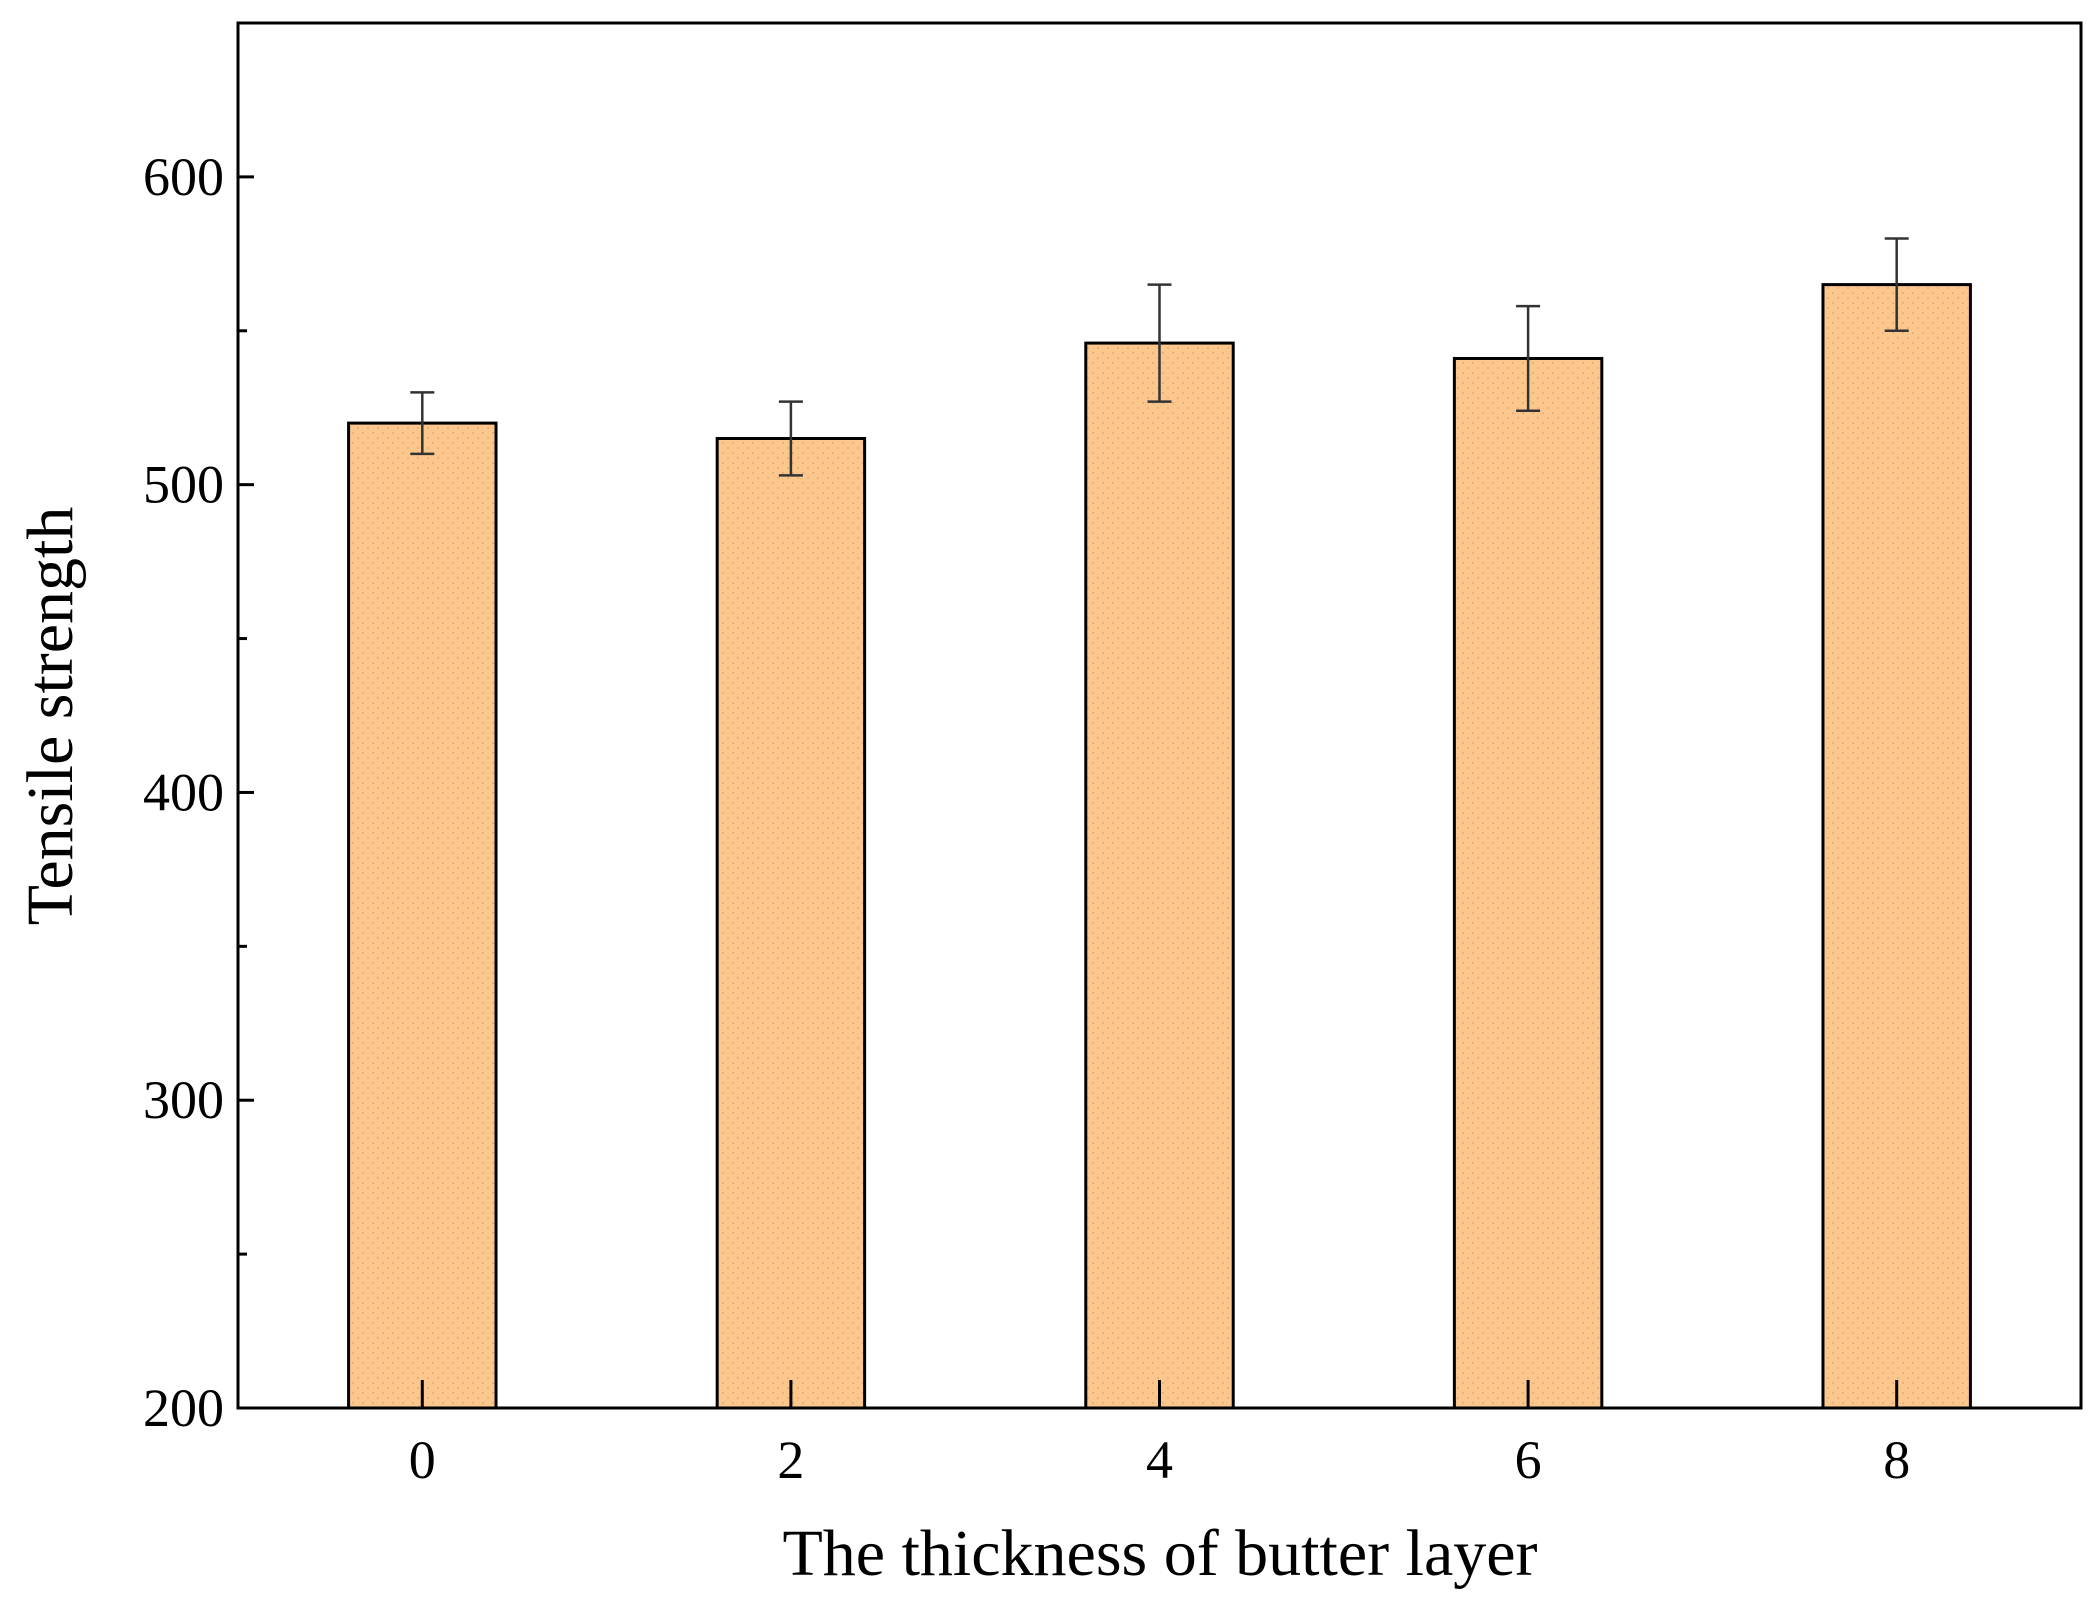  What do you see at coordinates (183, 485) in the screenshot?
I see `y-tick-label: 500` at bounding box center [183, 485].